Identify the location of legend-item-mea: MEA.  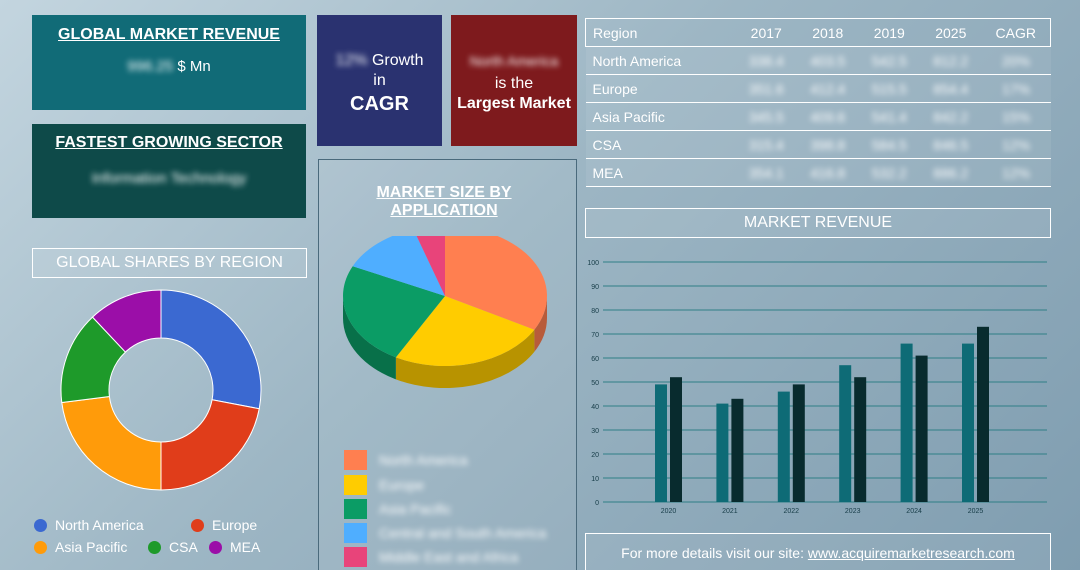
(234, 547).